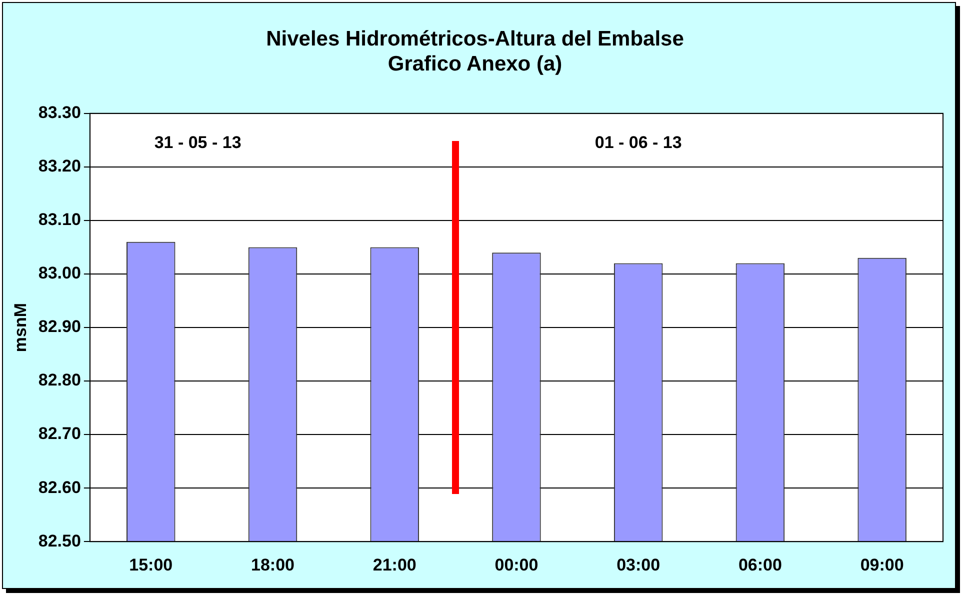 This screenshot has height=595, width=962. I want to click on y-tick-label: 83.00, so click(59, 273).